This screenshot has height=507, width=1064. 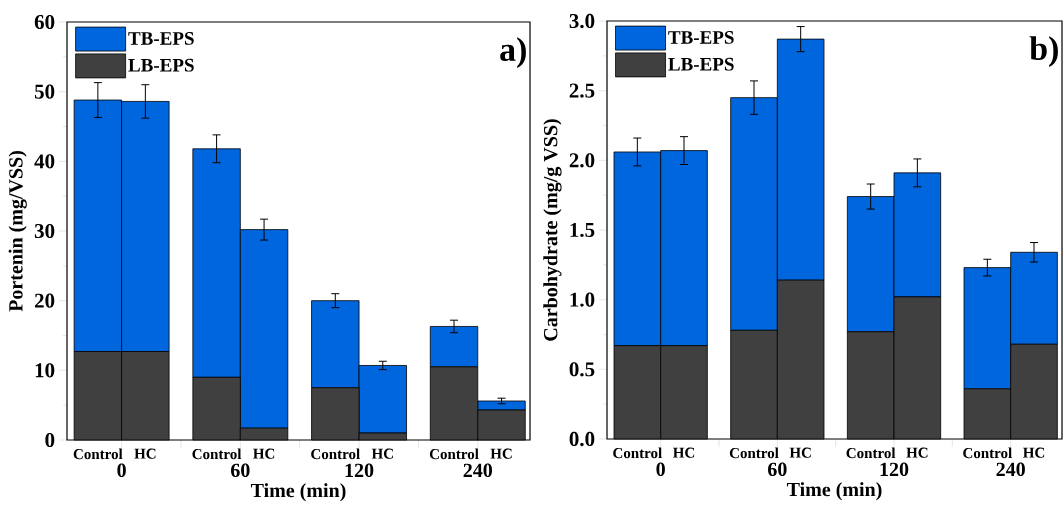 I want to click on y-tick-label: 0.0, so click(x=582, y=439).